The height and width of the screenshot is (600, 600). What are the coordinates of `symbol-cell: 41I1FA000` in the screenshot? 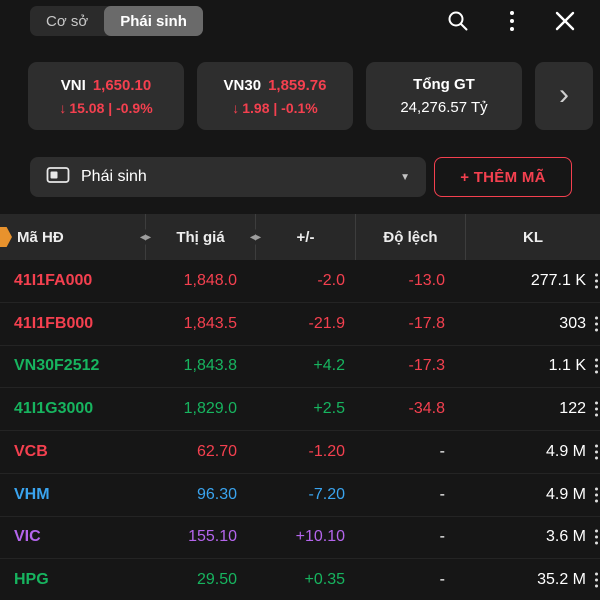 It's located at (53, 280).